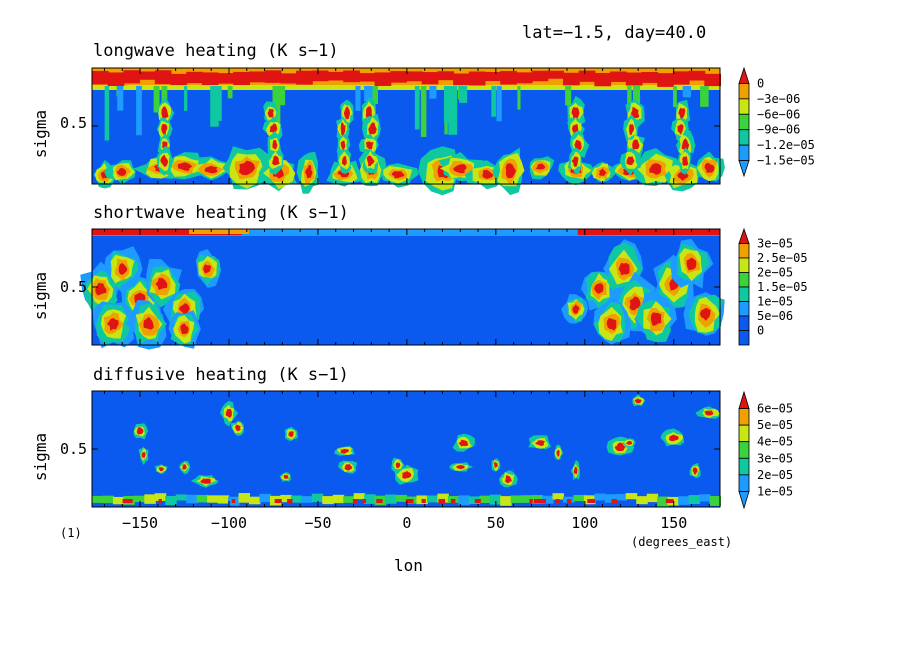  What do you see at coordinates (786, 161) in the screenshot?
I see `colorbar-label: −1.5e−05` at bounding box center [786, 161].